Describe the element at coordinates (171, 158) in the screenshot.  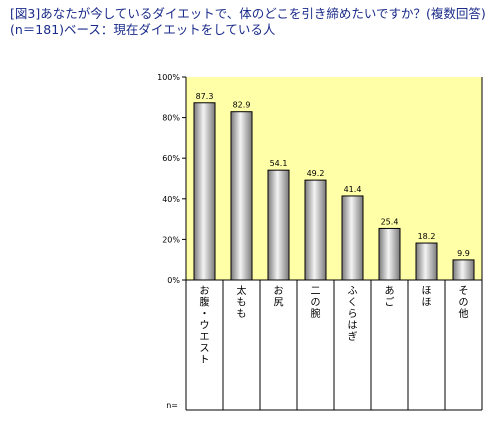
I see `y-tick-label: 60%` at that location.